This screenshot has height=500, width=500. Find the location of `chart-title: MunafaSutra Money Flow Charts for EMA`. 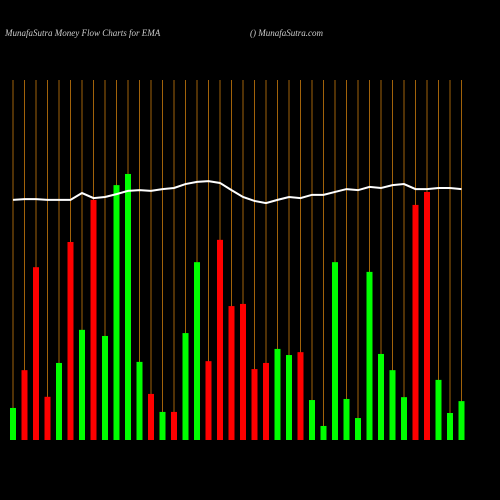

chart-title: MunafaSutra Money Flow Charts for EMA is located at coordinates (82, 33).